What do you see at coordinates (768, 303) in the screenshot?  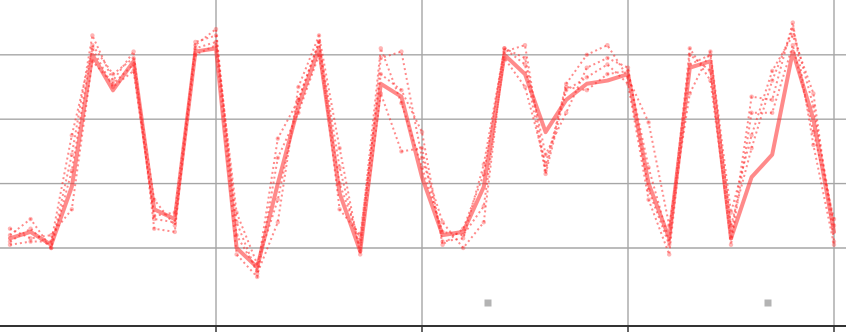 I see `marker-square` at bounding box center [768, 303].